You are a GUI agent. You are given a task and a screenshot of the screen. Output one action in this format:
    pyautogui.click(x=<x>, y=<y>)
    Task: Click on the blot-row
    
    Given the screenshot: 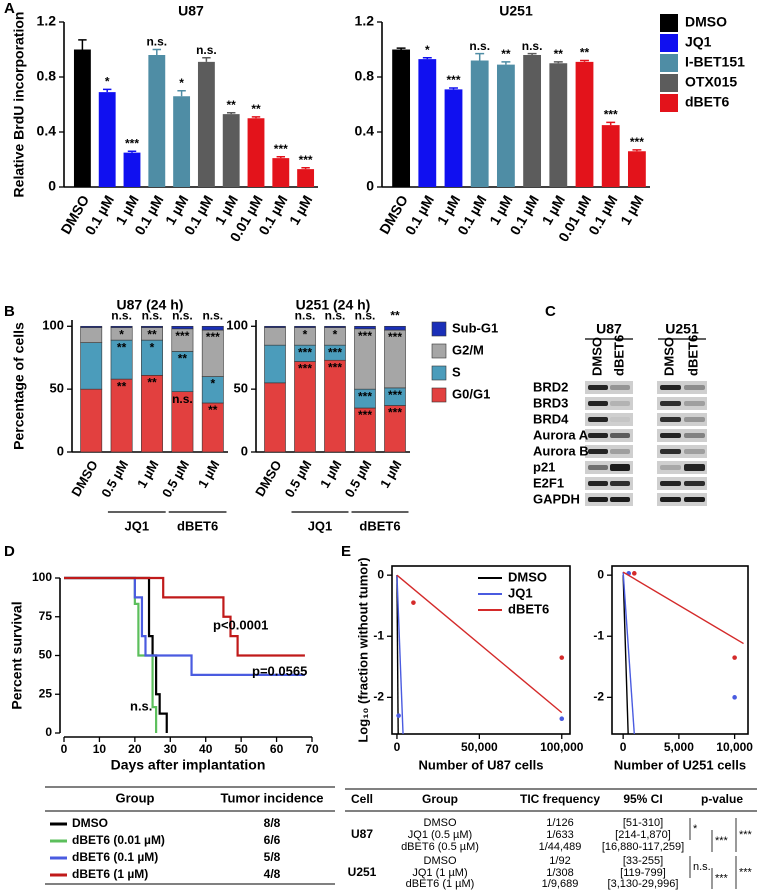 What is the action you would take?
    pyautogui.click(x=646, y=435)
    